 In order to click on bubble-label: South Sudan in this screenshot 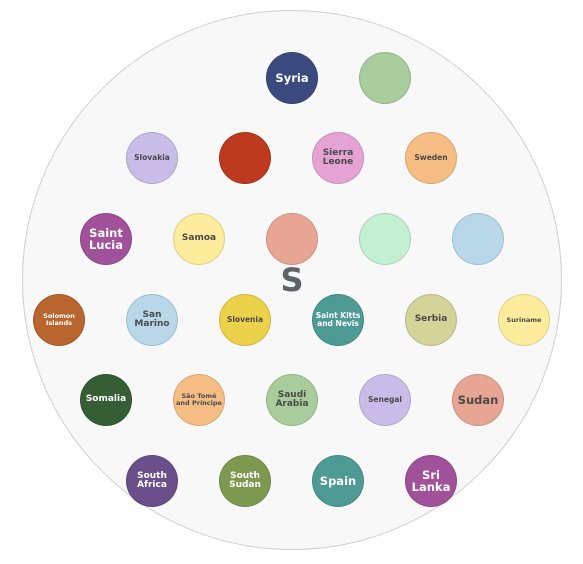, I will do `click(245, 480)`.